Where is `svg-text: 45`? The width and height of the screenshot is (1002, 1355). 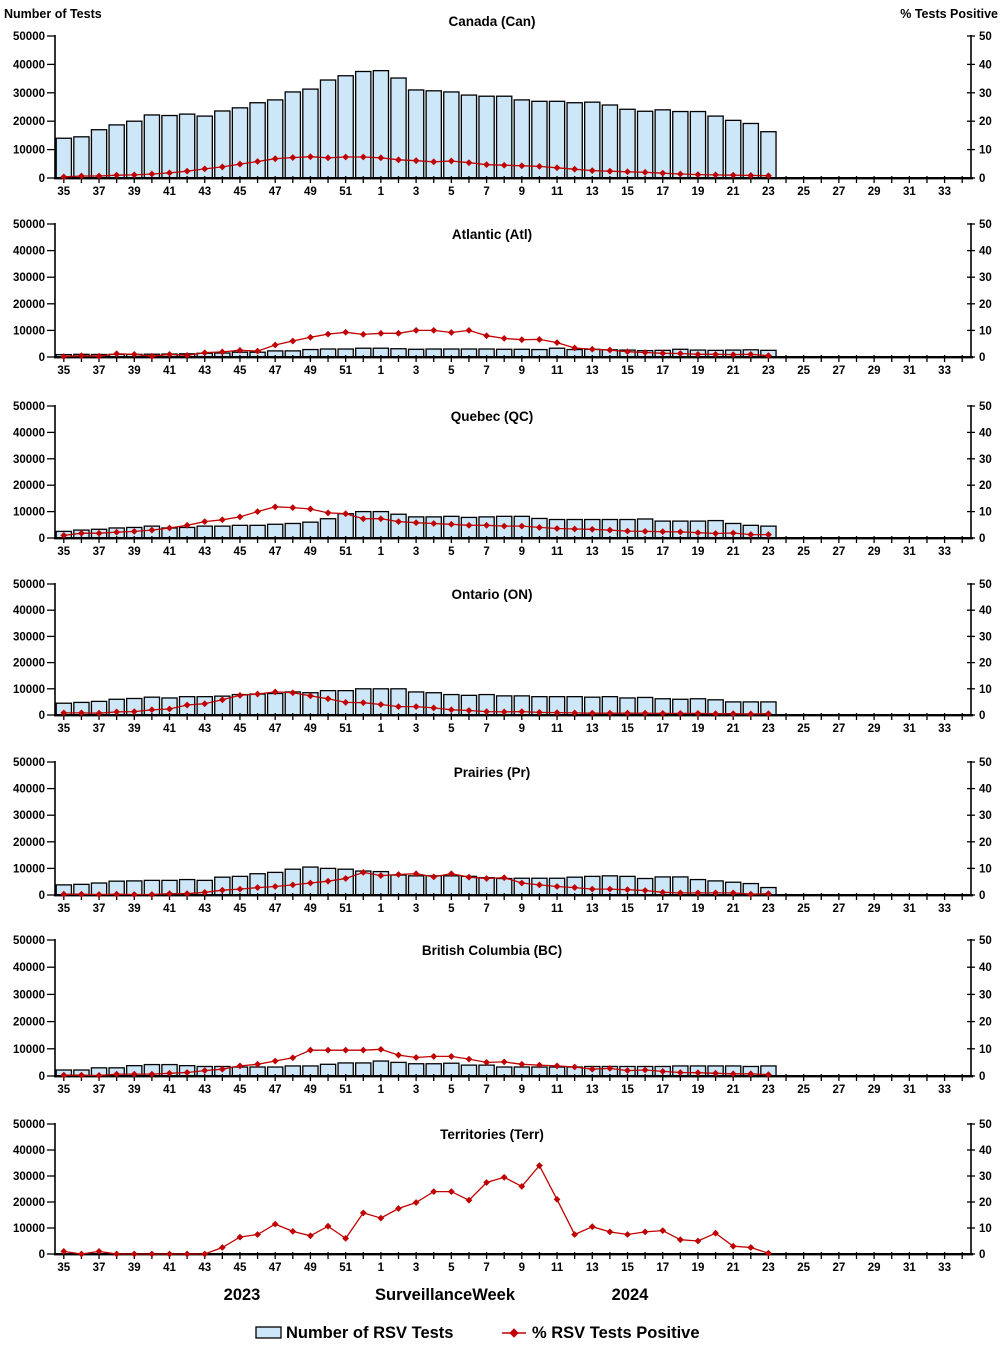
svg-text: 45 is located at coordinates (240, 371).